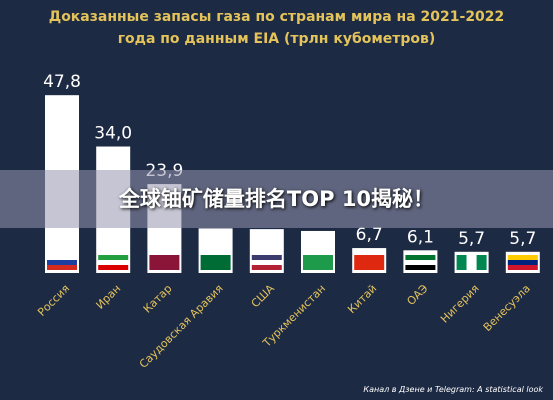 This screenshot has width=553, height=400. Describe the element at coordinates (113, 134) in the screenshot. I see `value-label: 34,0` at that location.